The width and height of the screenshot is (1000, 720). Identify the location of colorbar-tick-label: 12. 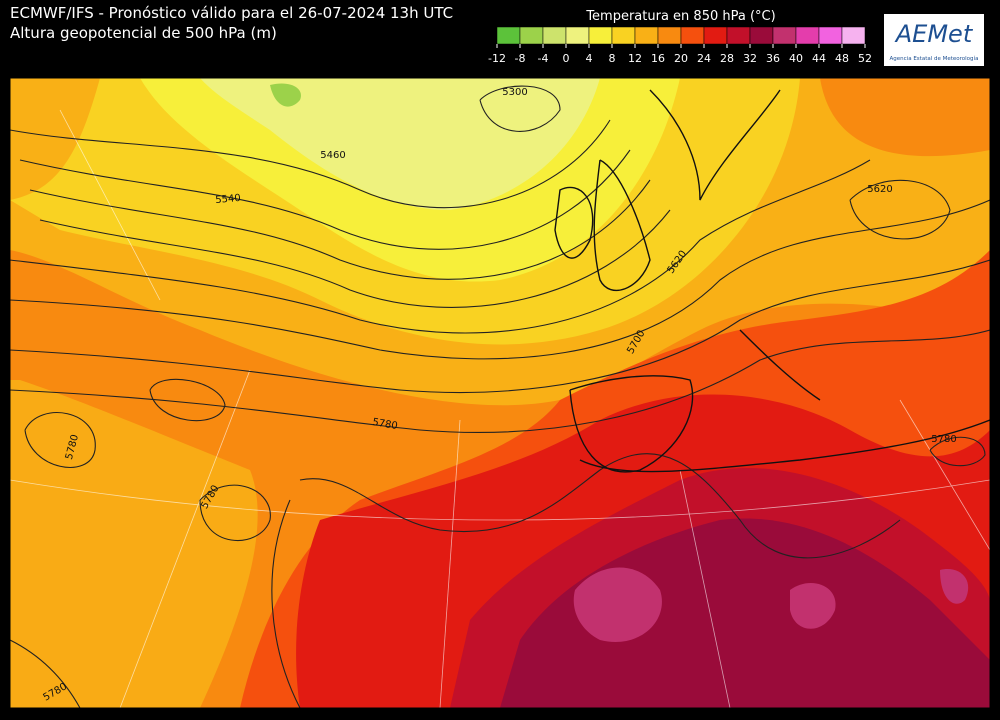
(635, 58).